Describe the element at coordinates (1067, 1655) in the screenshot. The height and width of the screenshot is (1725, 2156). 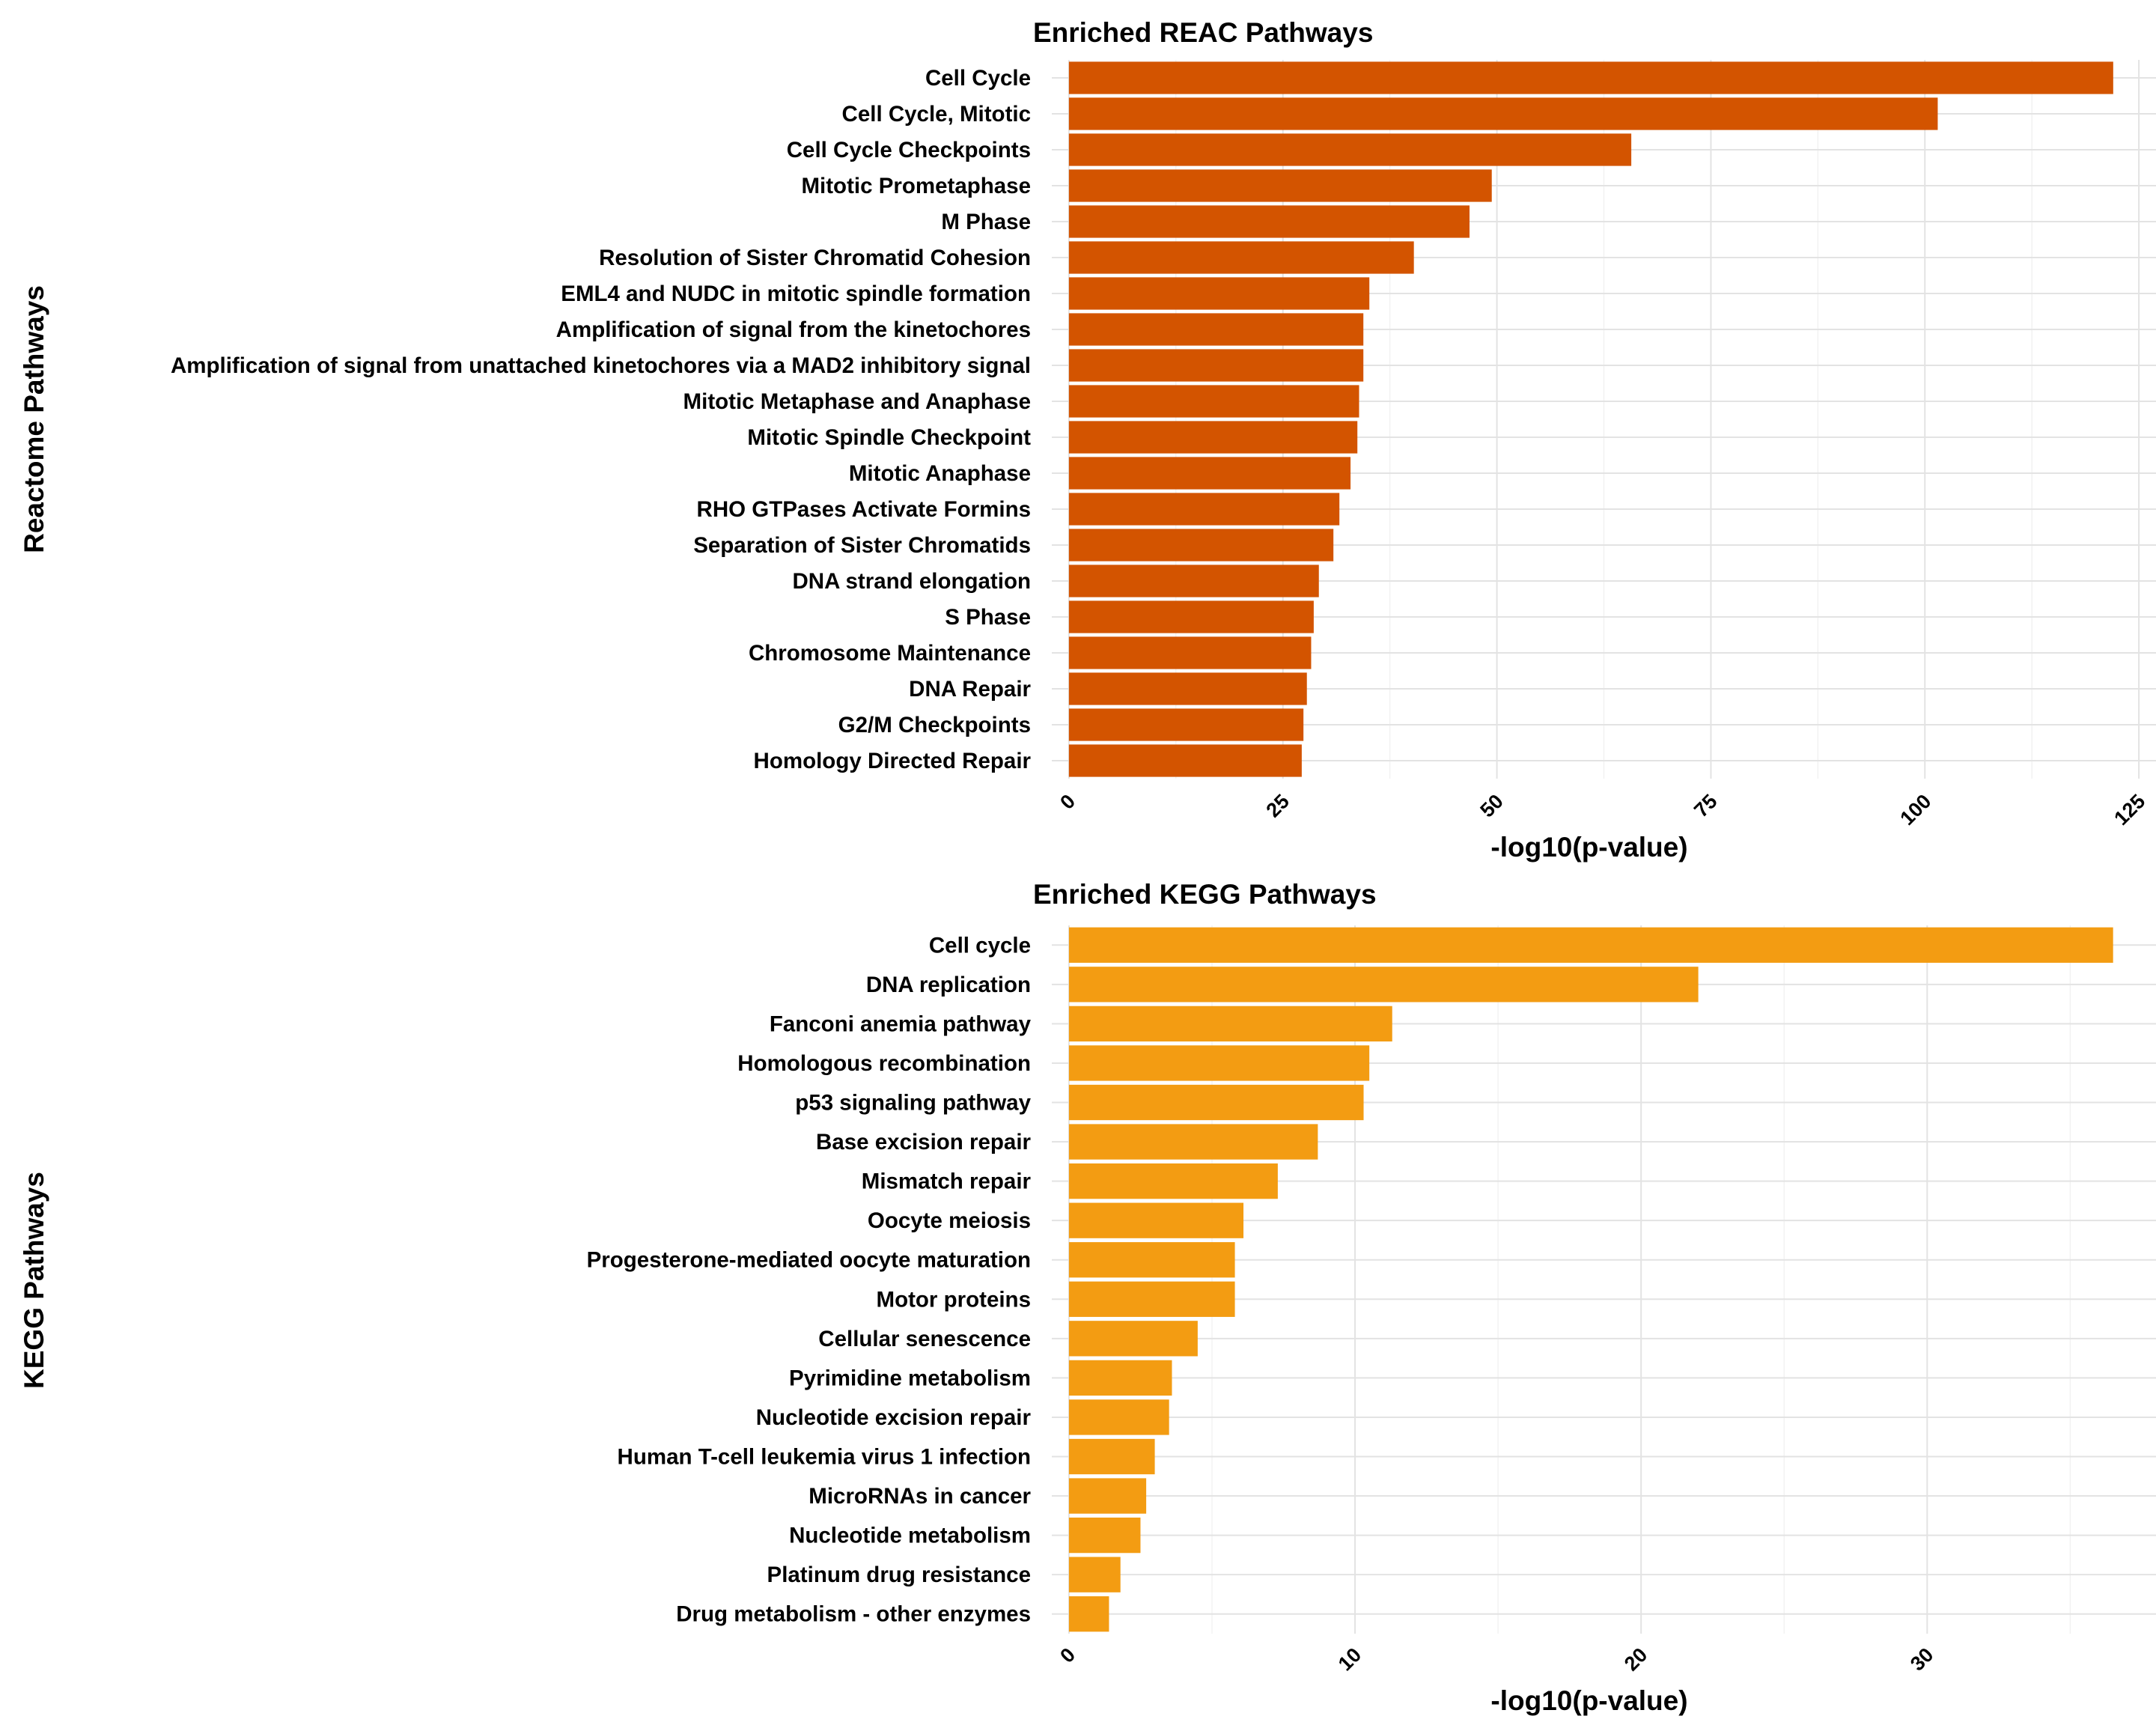
I see `kegg-x-tick-label: 0` at that location.